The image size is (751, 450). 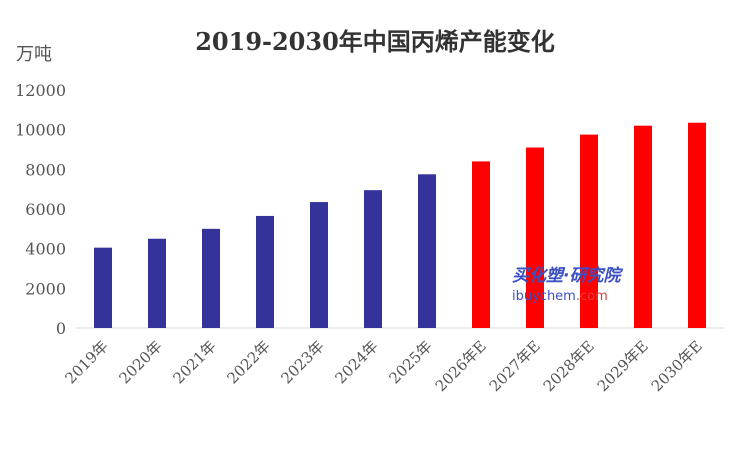 I want to click on x-tick-label: 2019年, so click(x=86, y=362).